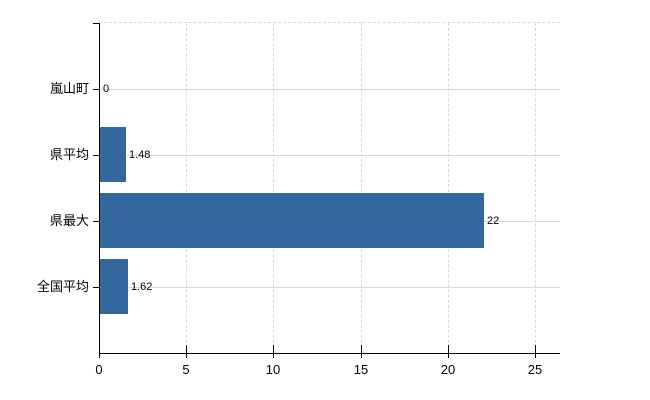 Image resolution: width=650 pixels, height=400 pixels. What do you see at coordinates (106, 89) in the screenshot?
I see `value-label: 0` at bounding box center [106, 89].